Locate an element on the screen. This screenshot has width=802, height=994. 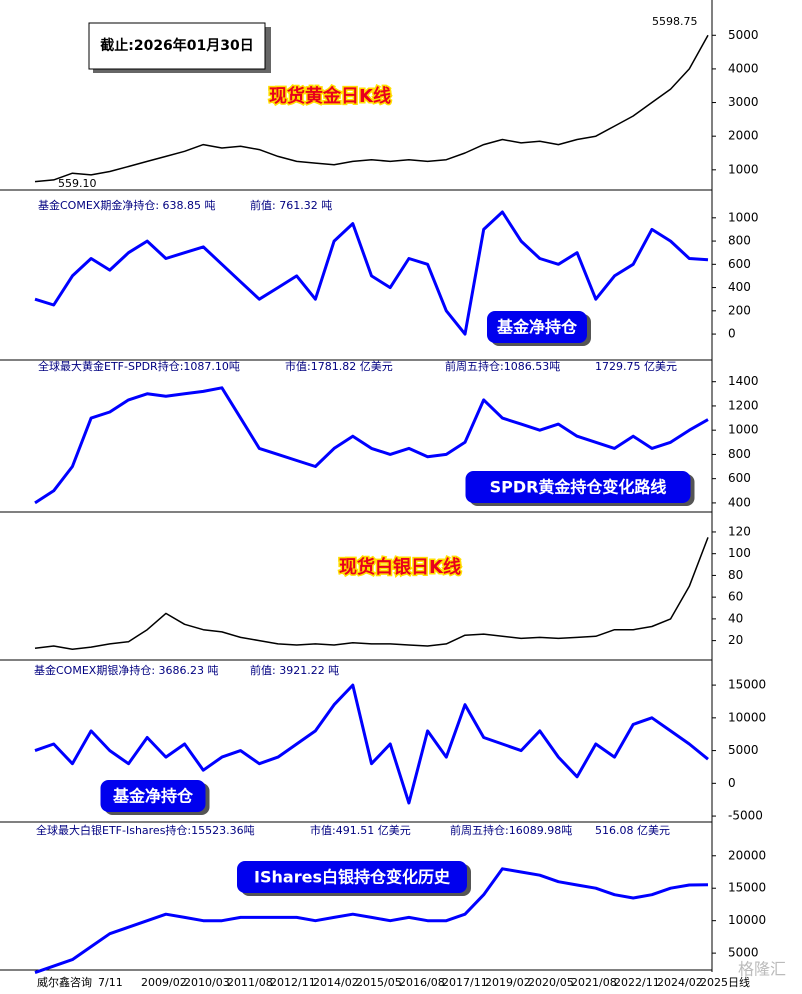
x-tick-label: 7/11 is located at coordinates (110, 982).